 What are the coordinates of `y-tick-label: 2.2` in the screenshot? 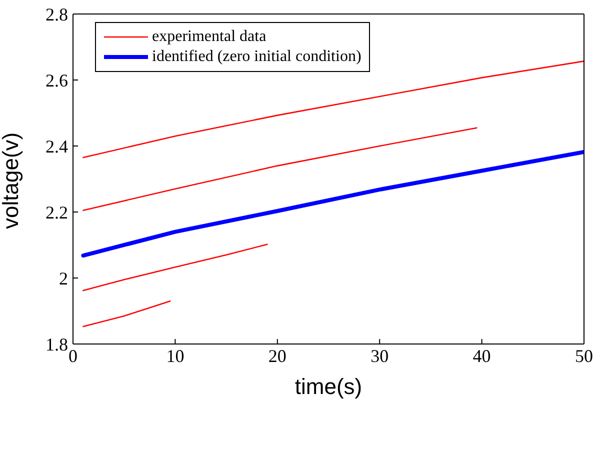 It's located at (57, 212).